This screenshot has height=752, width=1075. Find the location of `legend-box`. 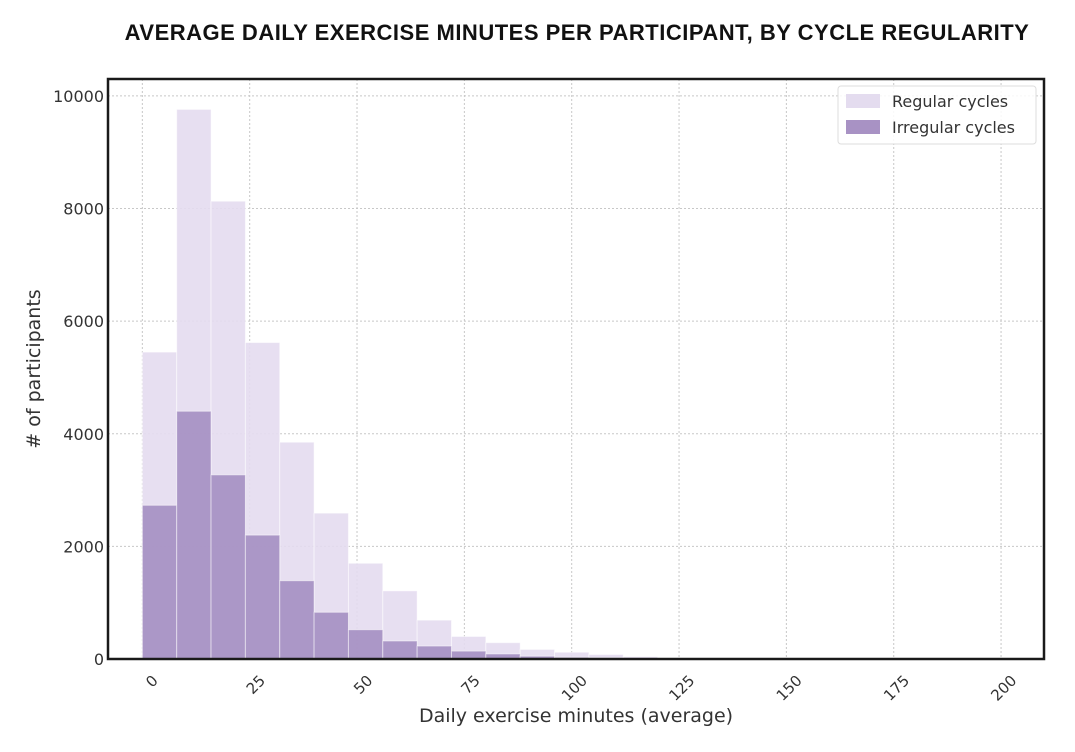

legend-box is located at coordinates (937, 115).